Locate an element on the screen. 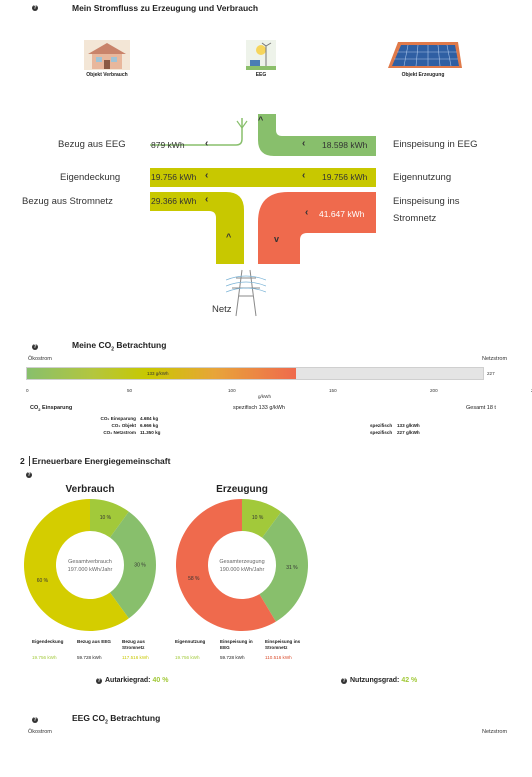  chevron-down-icon: v is located at coordinates (277, 239).